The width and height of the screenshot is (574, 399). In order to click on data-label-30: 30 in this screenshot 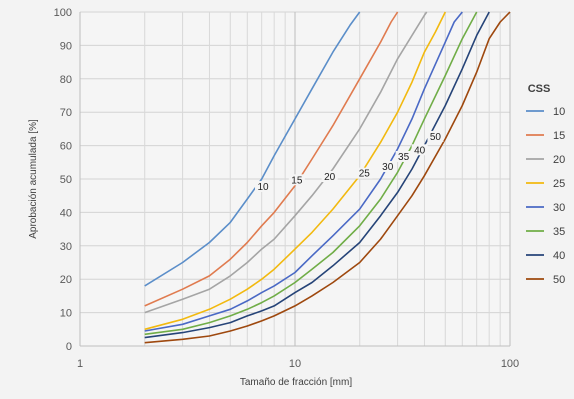, I will do `click(388, 167)`.